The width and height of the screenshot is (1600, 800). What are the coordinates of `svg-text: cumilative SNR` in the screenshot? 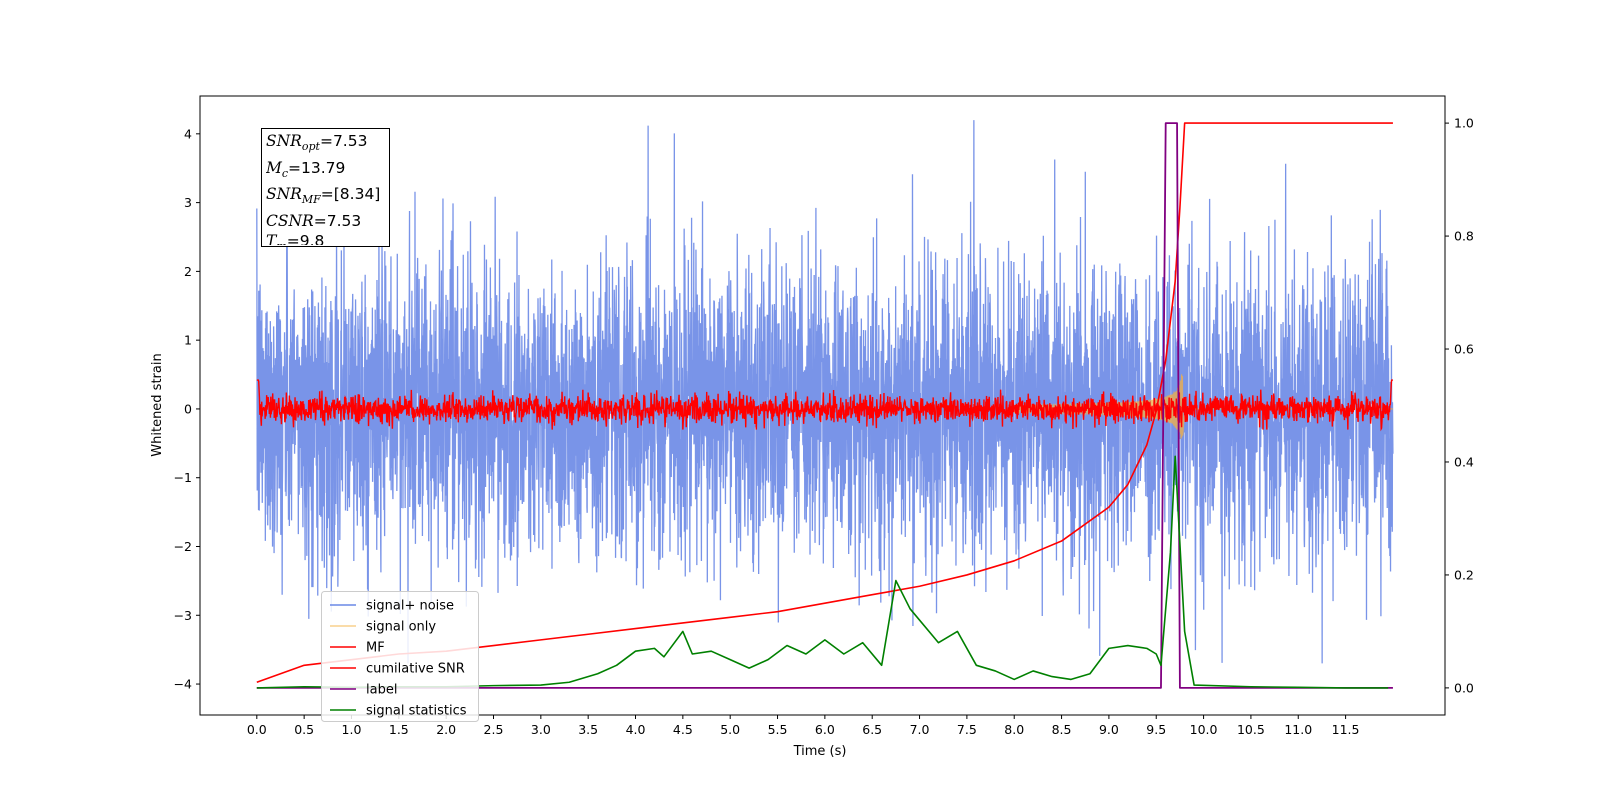 It's located at (415, 669).